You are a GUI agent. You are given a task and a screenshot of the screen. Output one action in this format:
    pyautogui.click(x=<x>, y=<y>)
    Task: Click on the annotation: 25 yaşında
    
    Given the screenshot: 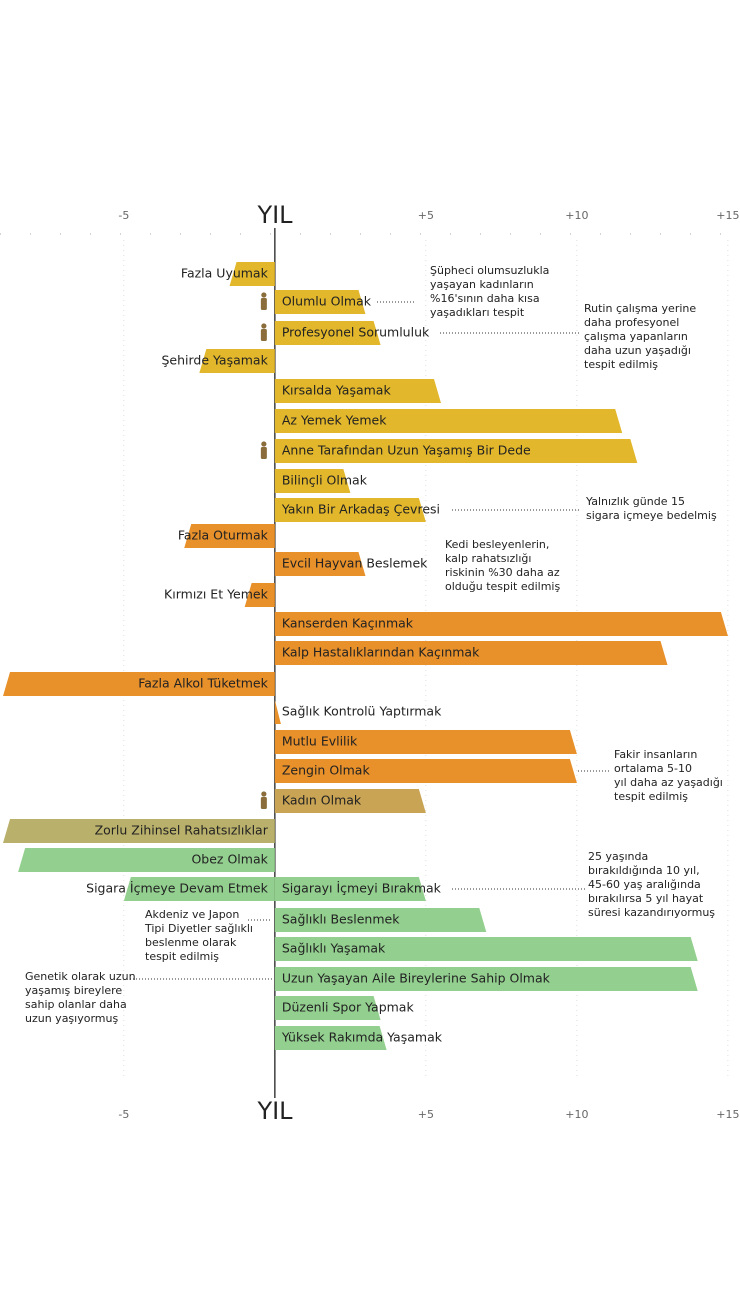 What is the action you would take?
    pyautogui.click(x=618, y=856)
    